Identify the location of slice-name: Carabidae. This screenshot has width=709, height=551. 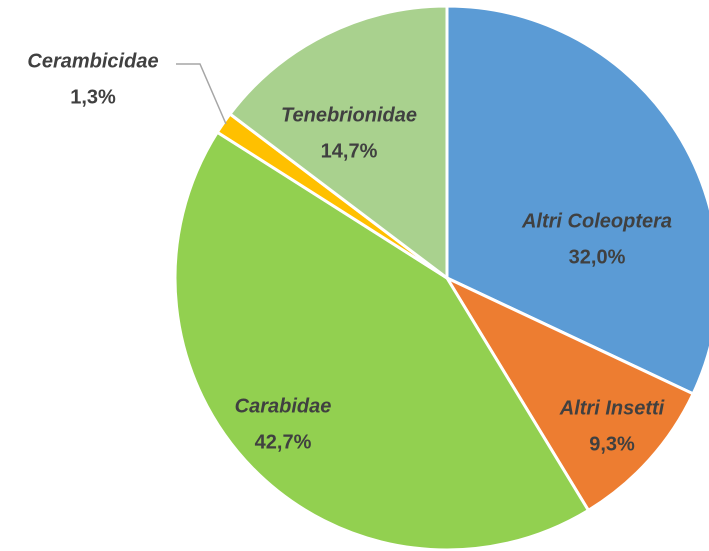
(283, 406).